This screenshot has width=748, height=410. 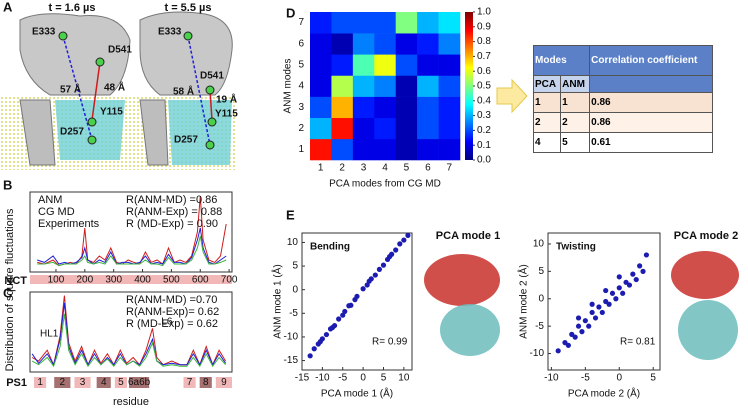 What do you see at coordinates (75, 54) in the screenshot?
I see `protein-top-left` at bounding box center [75, 54].